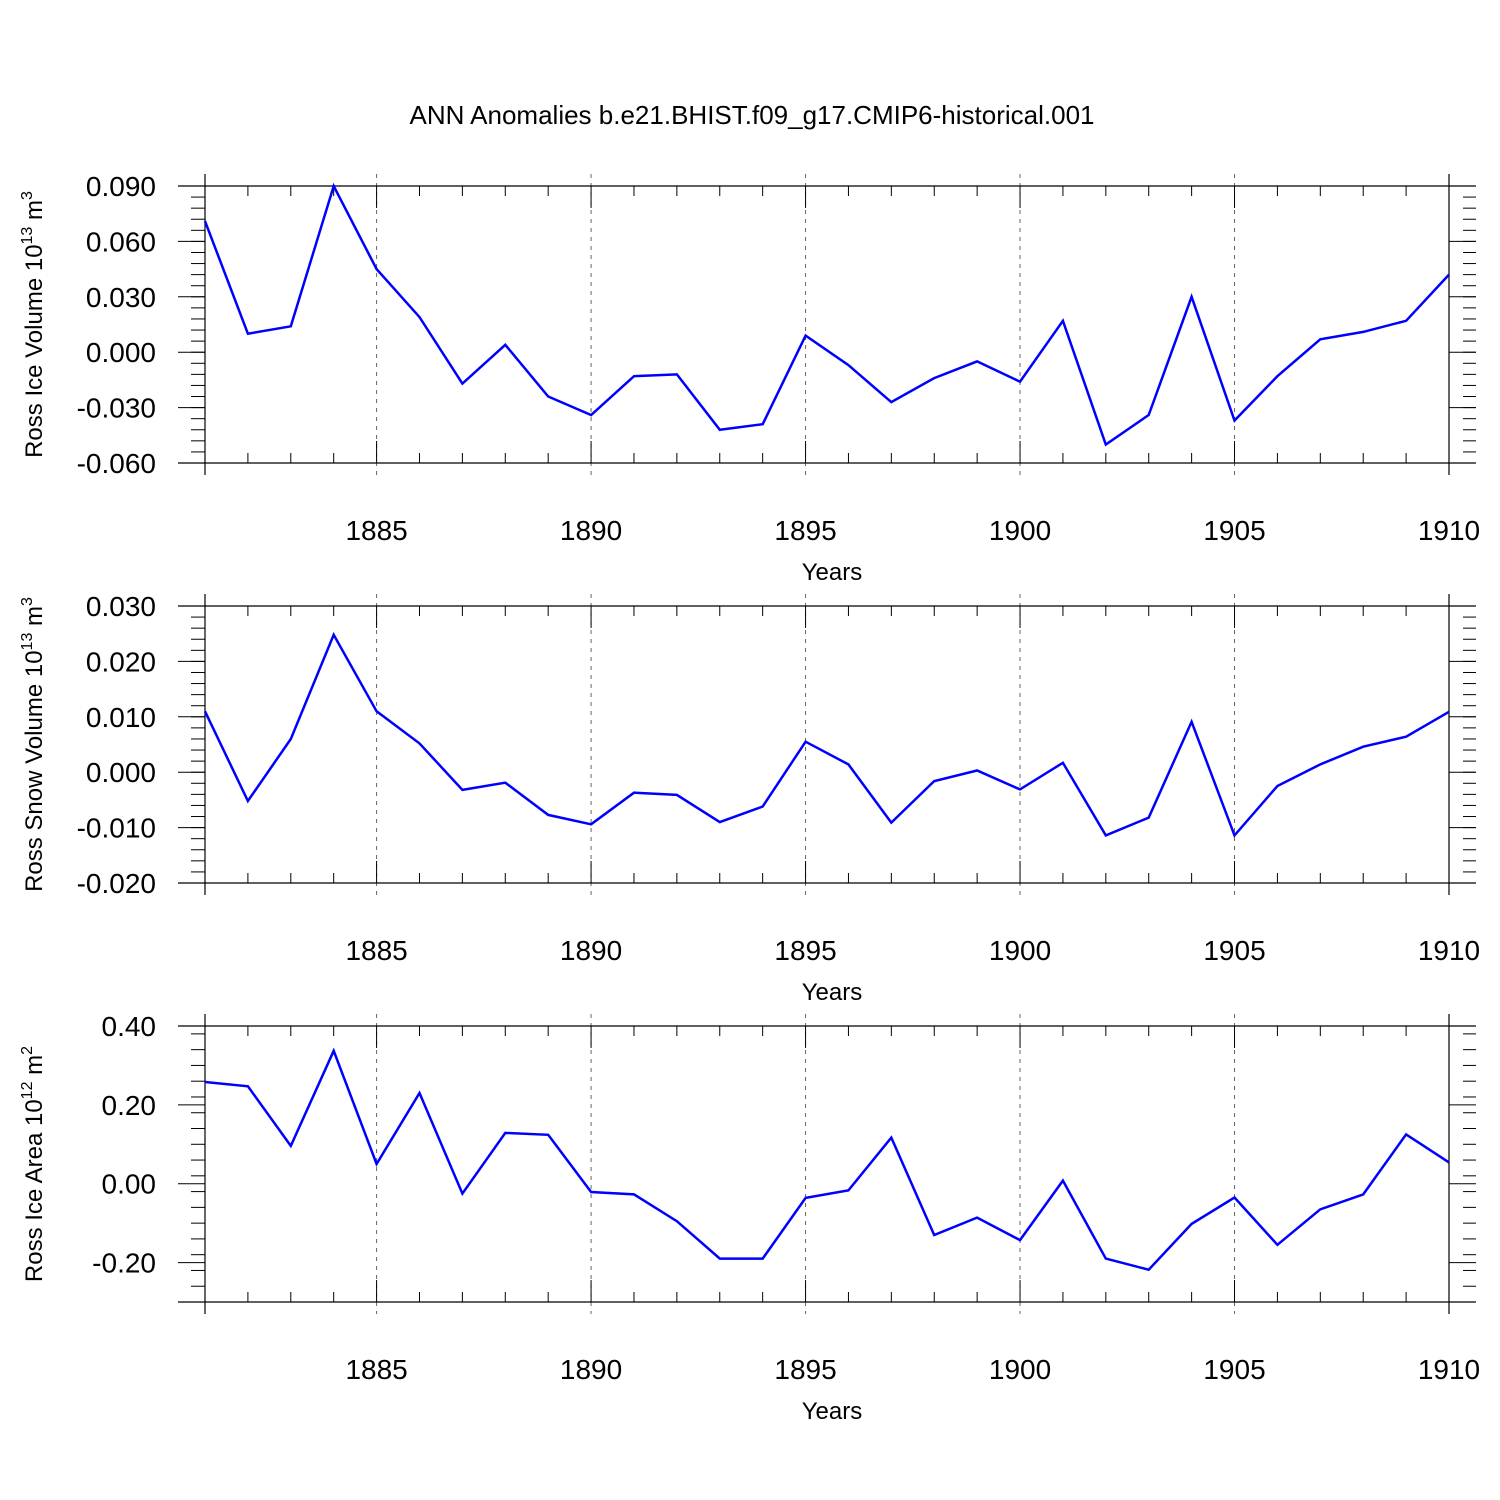 The height and width of the screenshot is (1500, 1500). I want to click on y-tick-label: 0.010, so click(121, 717).